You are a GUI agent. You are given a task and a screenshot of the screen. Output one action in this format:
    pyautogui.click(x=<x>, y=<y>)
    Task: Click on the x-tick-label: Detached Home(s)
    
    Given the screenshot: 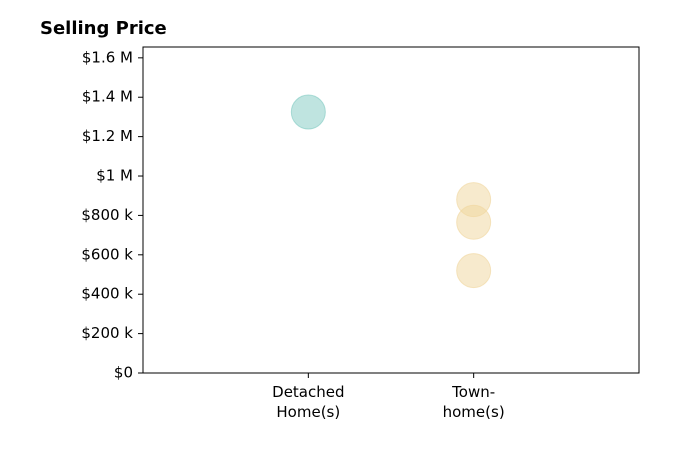 What is the action you would take?
    pyautogui.click(x=308, y=402)
    